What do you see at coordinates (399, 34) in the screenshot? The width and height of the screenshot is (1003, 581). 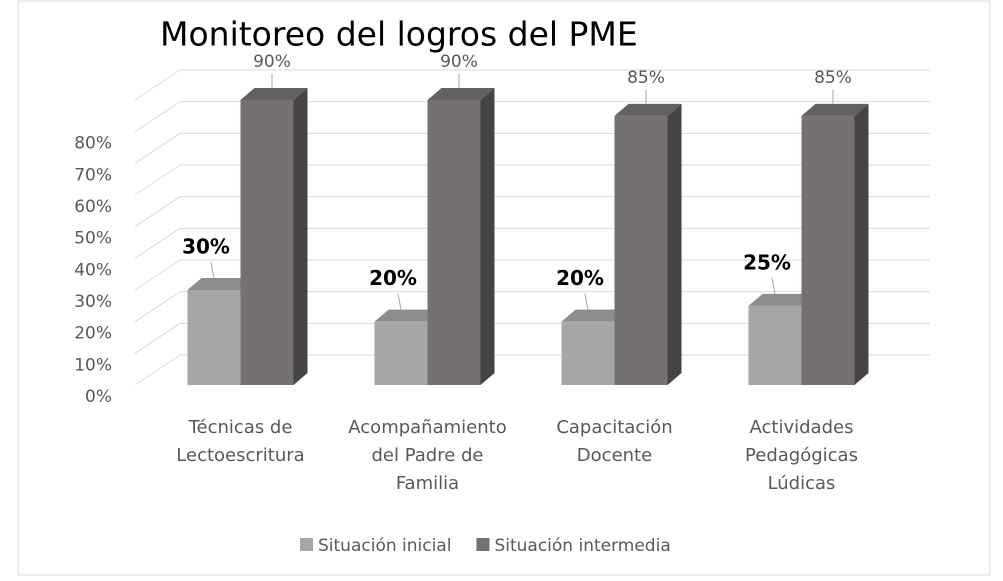 I see `chart-title: Monitoreo del logros del PME` at bounding box center [399, 34].